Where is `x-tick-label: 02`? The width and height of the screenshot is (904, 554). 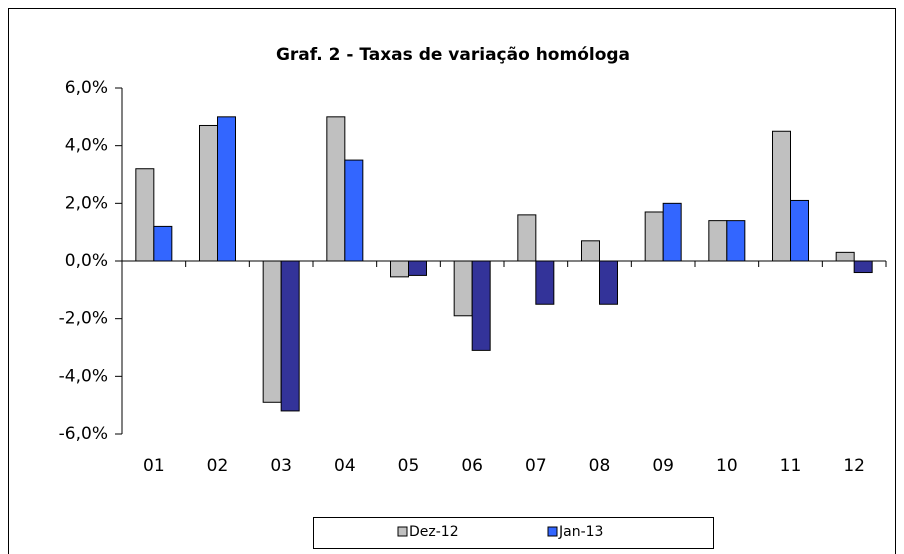 x-tick-label: 02 is located at coordinates (218, 466).